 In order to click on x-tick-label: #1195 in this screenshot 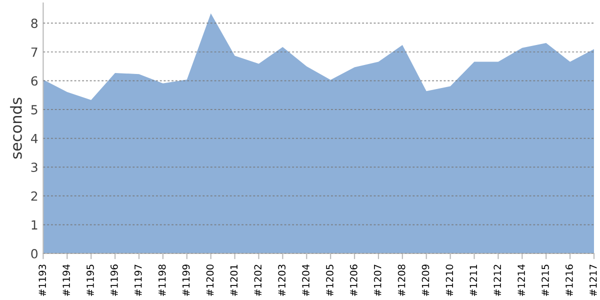, I will do `click(90, 280)`.